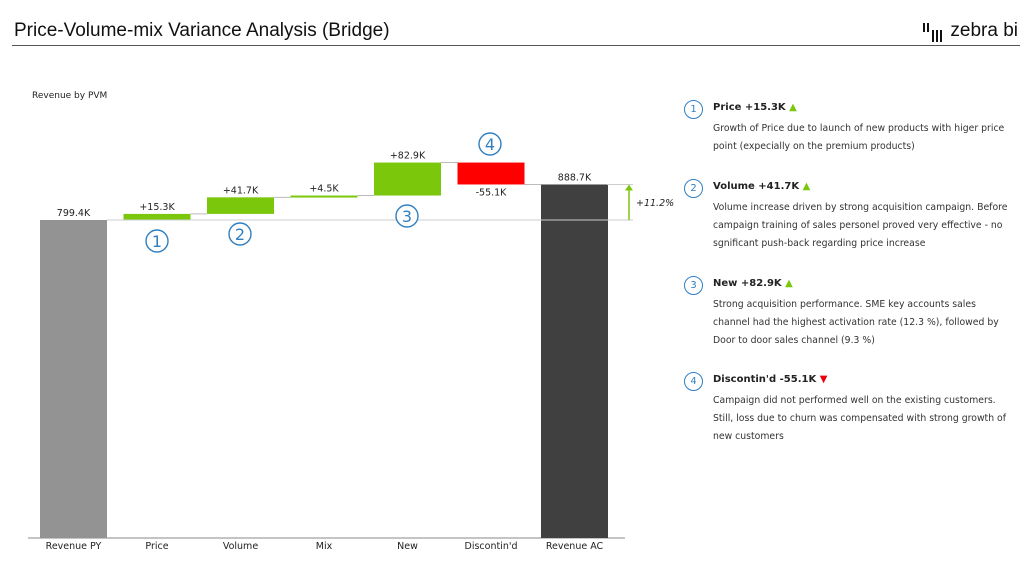  What do you see at coordinates (933, 32) in the screenshot?
I see `zebra-logo-icon` at bounding box center [933, 32].